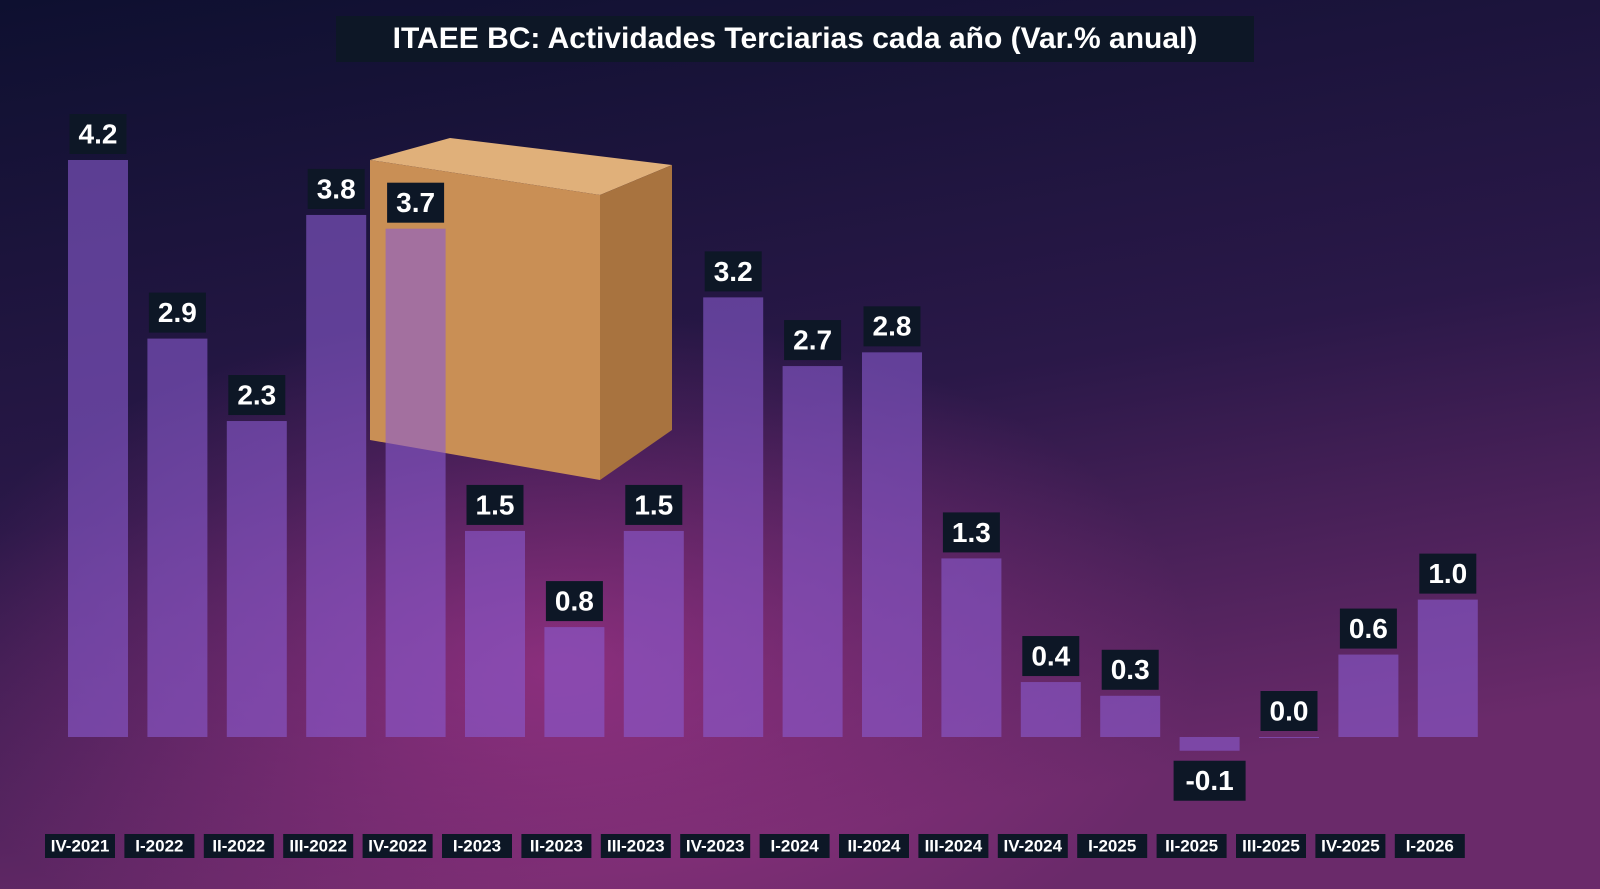 This screenshot has height=889, width=1600. I want to click on x-tick-label: II-2025, so click(1191, 845).